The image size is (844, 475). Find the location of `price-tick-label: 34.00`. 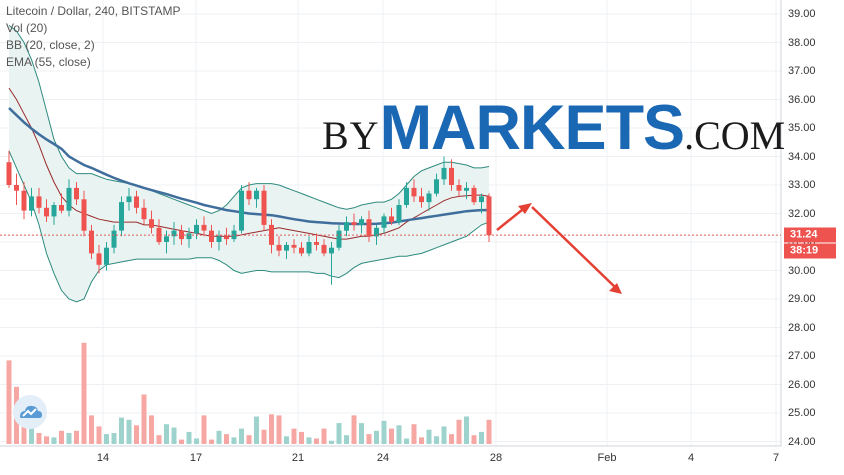

price-tick-label: 34.00 is located at coordinates (802, 156).